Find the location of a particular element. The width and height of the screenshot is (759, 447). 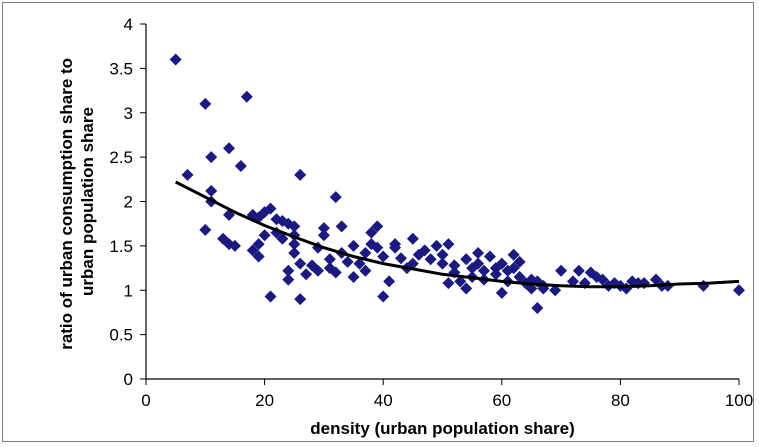

y-tick-label: 0.5 is located at coordinates (121, 335).